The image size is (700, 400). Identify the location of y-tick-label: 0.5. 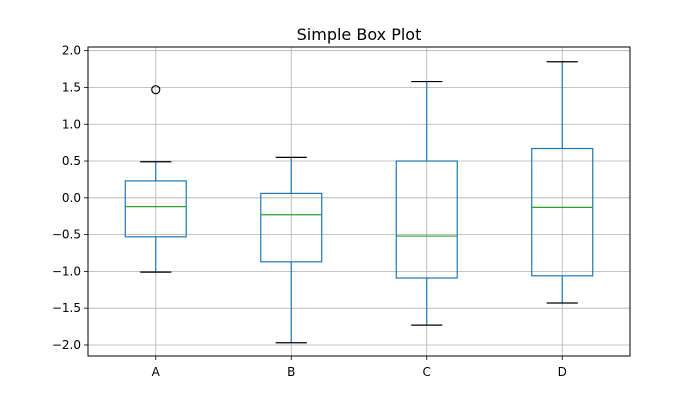
(71, 161).